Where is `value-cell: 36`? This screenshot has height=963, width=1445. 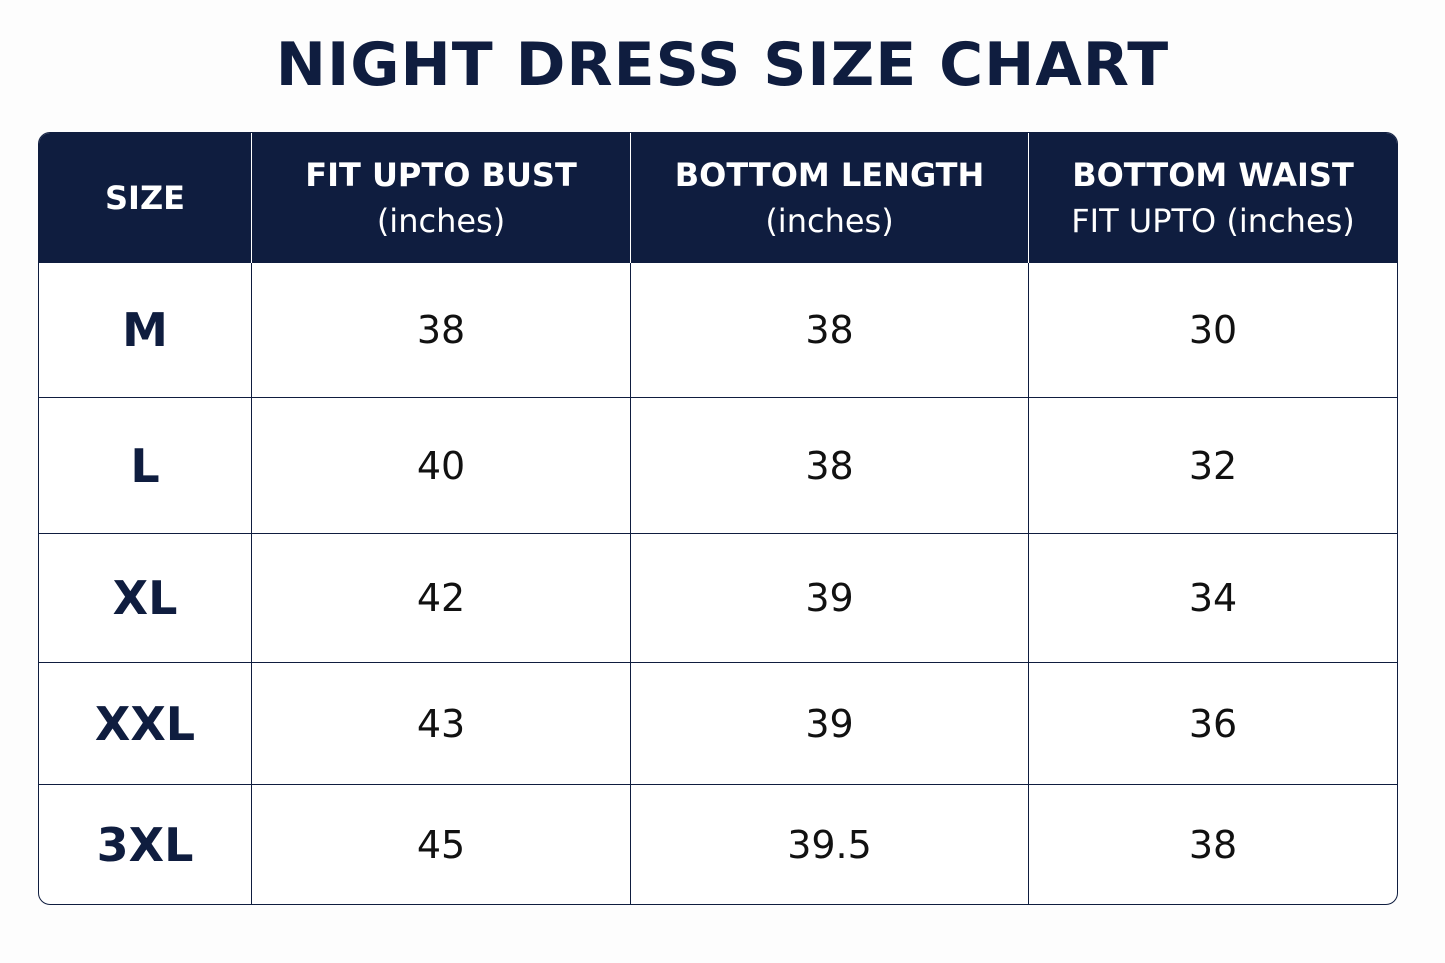
value-cell: 36 is located at coordinates (1213, 724).